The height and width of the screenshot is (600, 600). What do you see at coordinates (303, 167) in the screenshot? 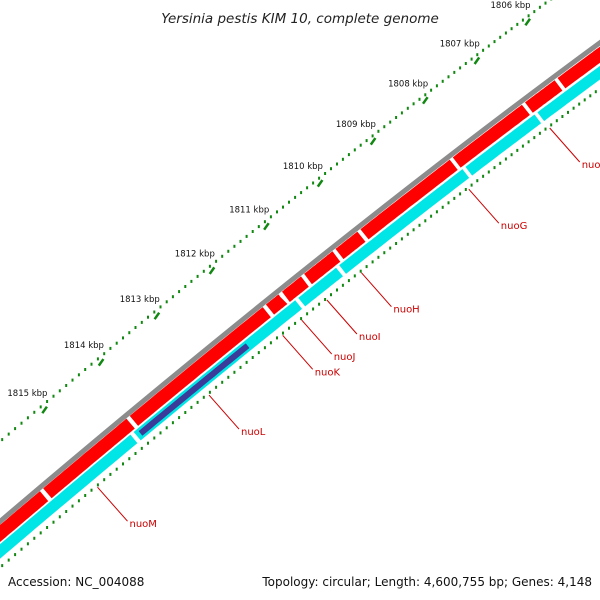
I see `tick-label: 1810 kbp` at bounding box center [303, 167].